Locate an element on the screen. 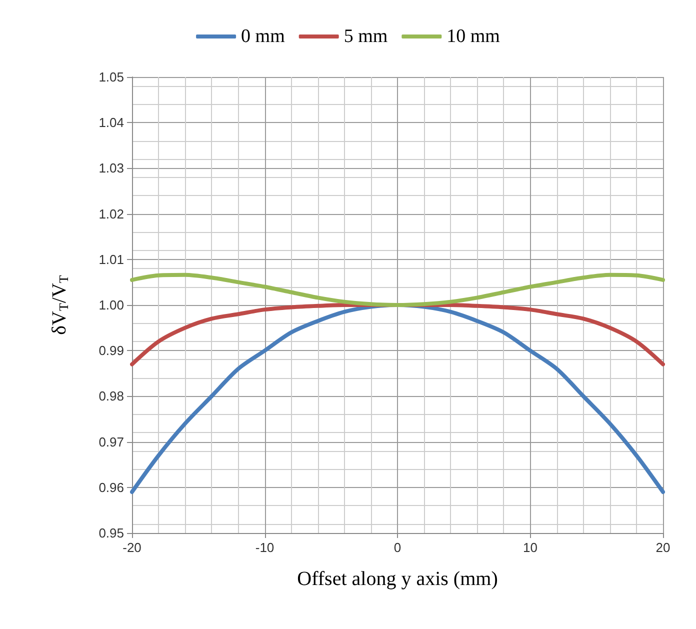 The width and height of the screenshot is (696, 629). line-series is located at coordinates (397, 289).